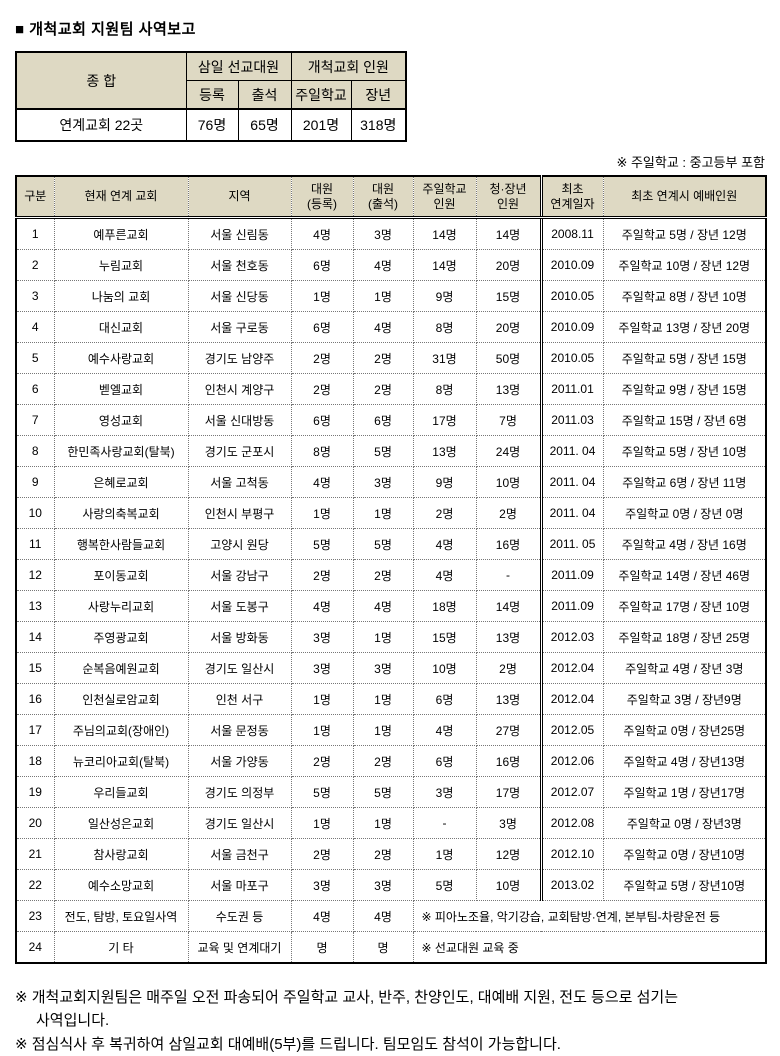 The height and width of the screenshot is (1056, 780). I want to click on cell-no: 4, so click(35, 327).